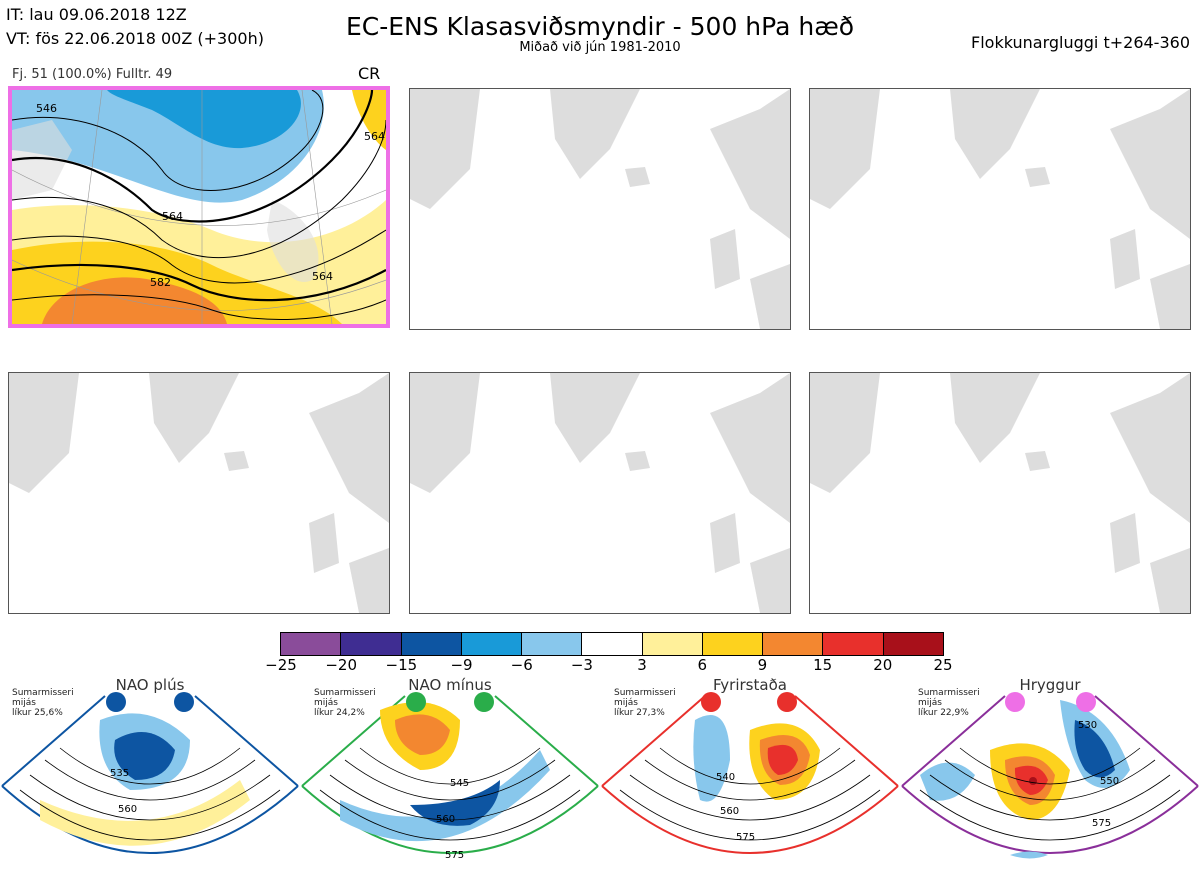  What do you see at coordinates (1080, 42) in the screenshot?
I see `classification-window: Flokkunargluggi t+264-360` at bounding box center [1080, 42].